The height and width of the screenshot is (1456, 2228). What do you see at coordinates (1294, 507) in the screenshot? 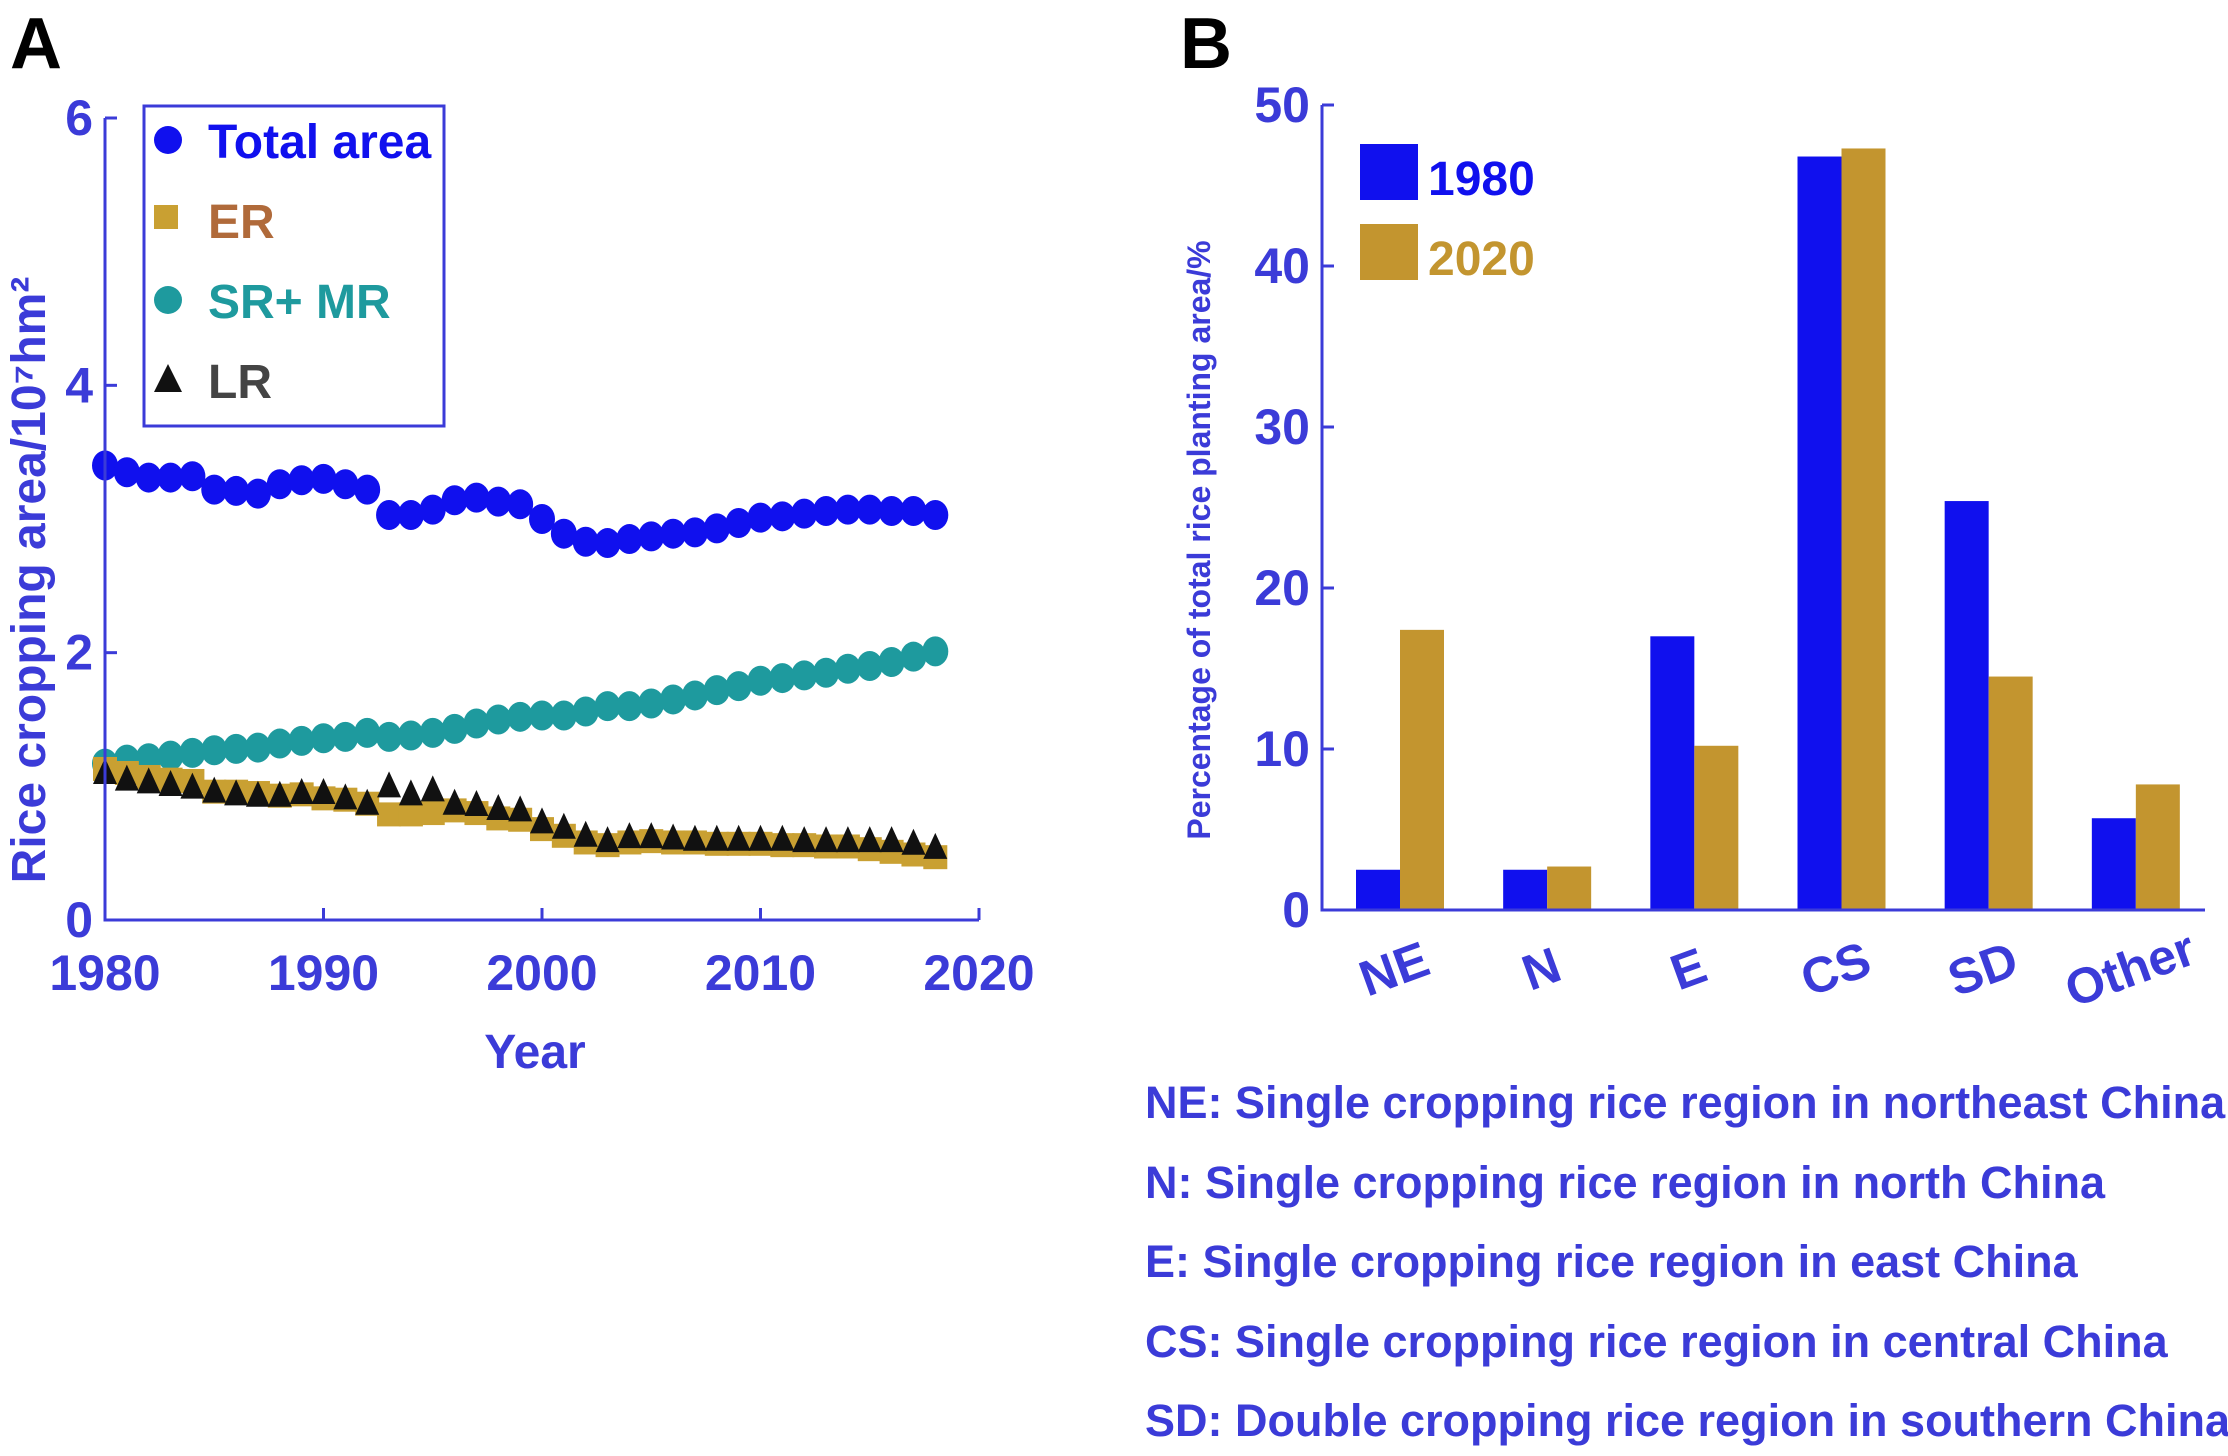
I see `chart-b-ticks: 0 10 20 30 40 50` at bounding box center [1294, 507].